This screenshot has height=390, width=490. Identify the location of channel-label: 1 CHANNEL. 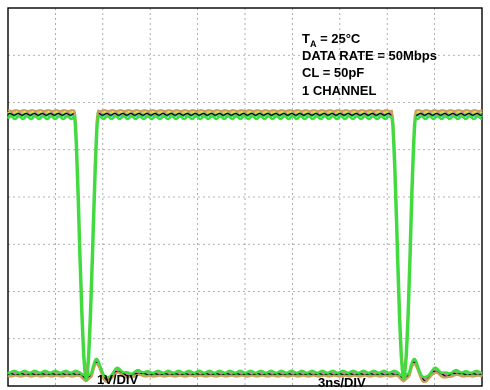
(339, 90).